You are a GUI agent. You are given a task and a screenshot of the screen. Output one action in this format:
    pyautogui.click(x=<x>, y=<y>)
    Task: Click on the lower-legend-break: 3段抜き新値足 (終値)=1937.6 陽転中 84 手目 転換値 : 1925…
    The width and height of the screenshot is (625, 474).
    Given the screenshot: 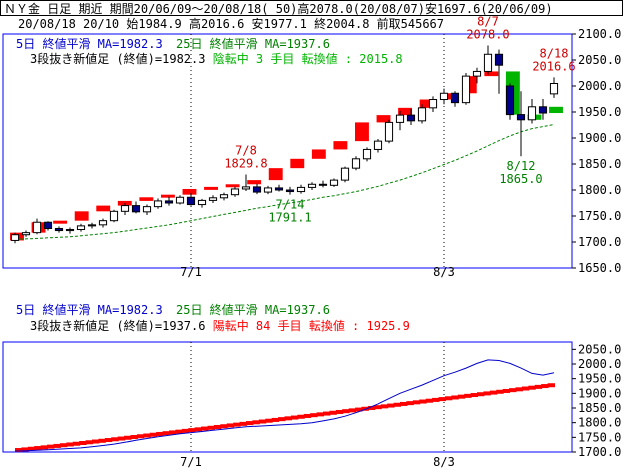 What is the action you would take?
    pyautogui.click(x=220, y=325)
    